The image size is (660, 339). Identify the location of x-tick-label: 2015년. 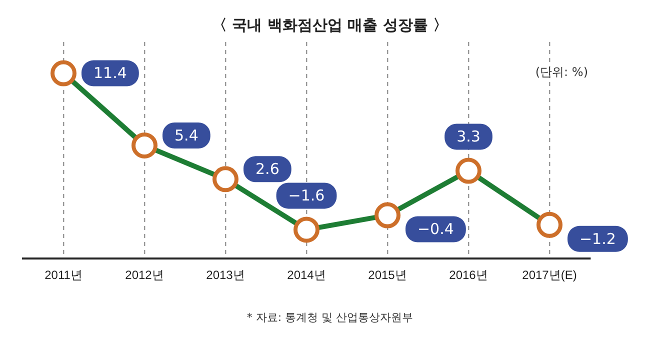
(387, 275).